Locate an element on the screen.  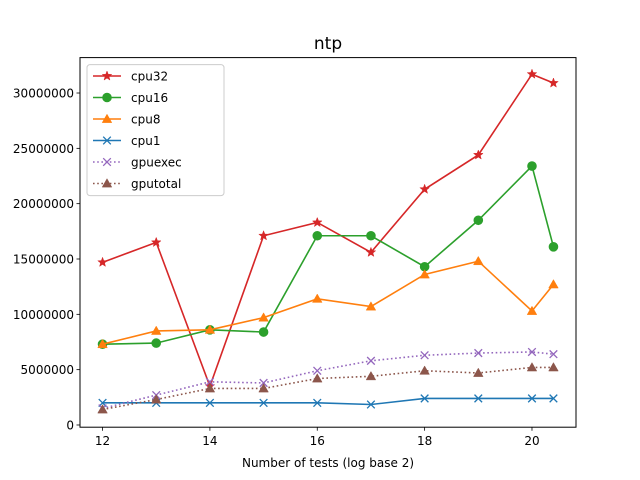
series-gpuexec is located at coordinates (328, 380).